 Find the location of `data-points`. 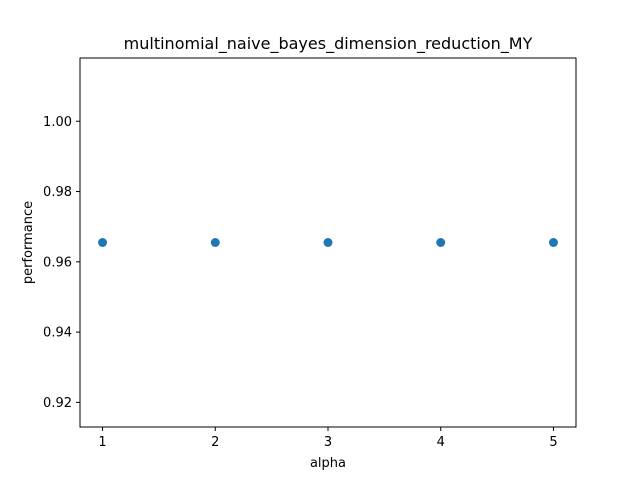

data-points is located at coordinates (328, 242).